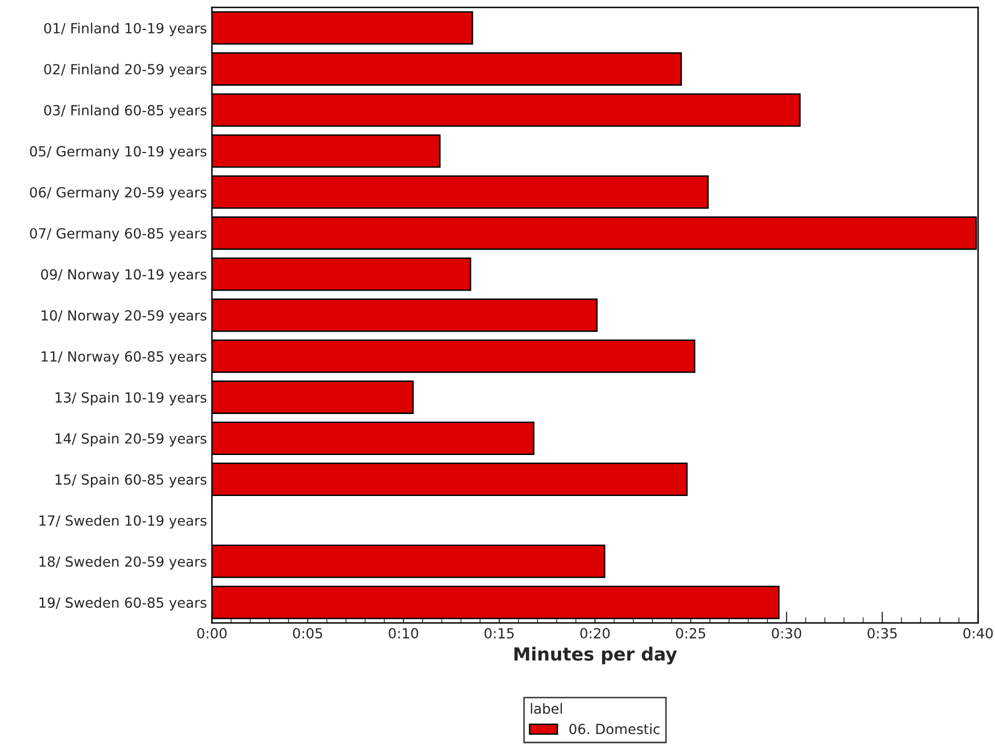 Image resolution: width=995 pixels, height=746 pixels. I want to click on x-tick-label: 0:40, so click(978, 633).